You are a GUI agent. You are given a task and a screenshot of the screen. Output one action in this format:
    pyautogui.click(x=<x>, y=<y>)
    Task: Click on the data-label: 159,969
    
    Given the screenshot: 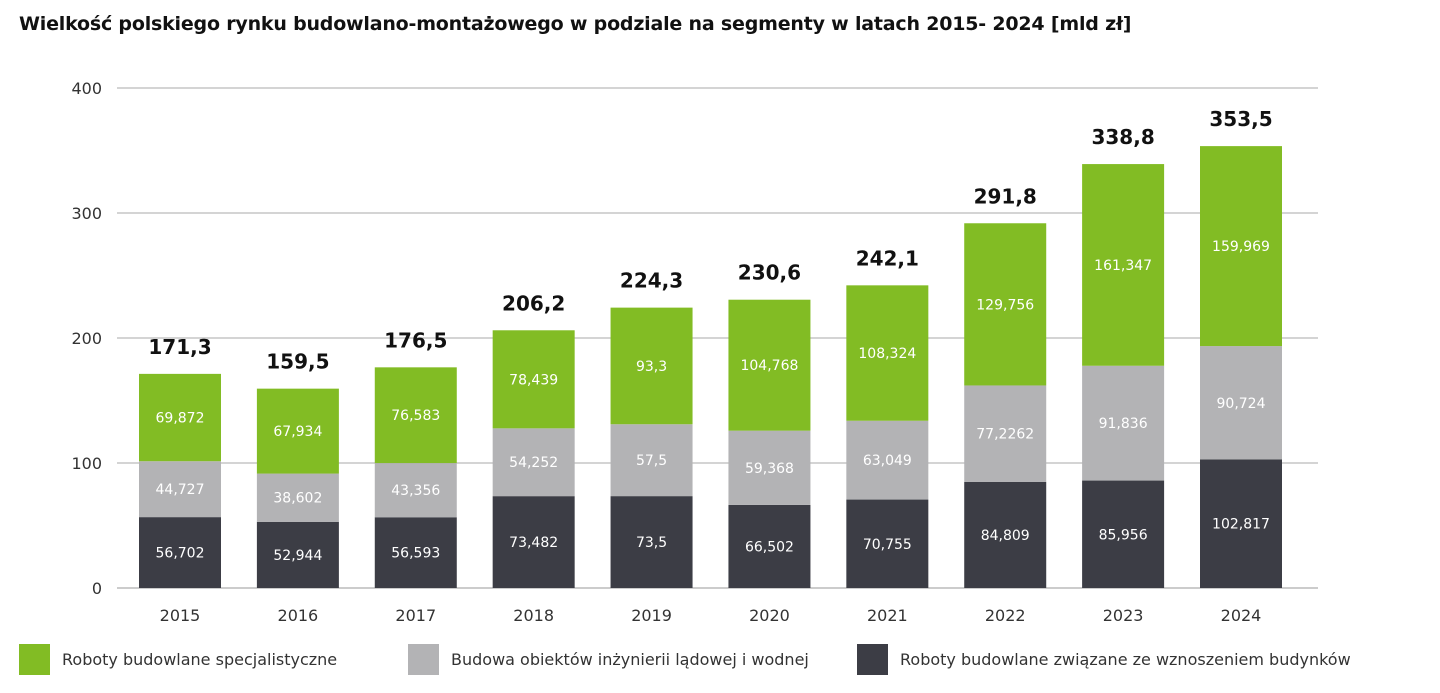 What is the action you would take?
    pyautogui.click(x=1241, y=247)
    